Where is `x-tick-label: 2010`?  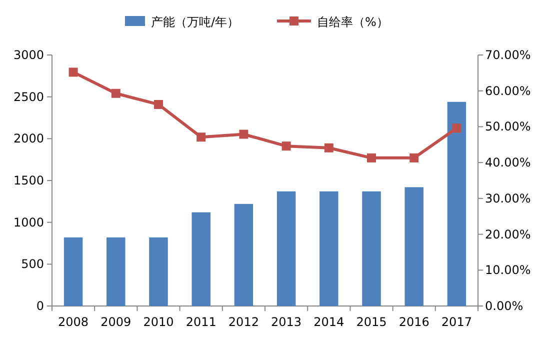 x-tick-label: 2010 is located at coordinates (158, 322).